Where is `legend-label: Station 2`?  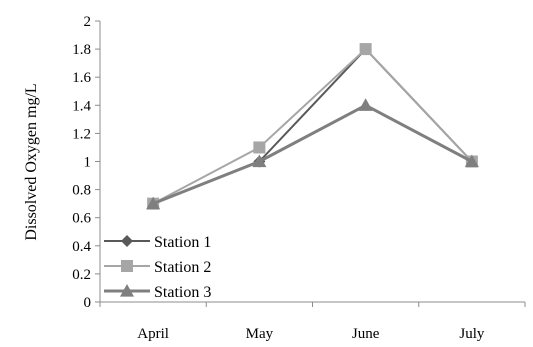 legend-label: Station 2 is located at coordinates (182, 267).